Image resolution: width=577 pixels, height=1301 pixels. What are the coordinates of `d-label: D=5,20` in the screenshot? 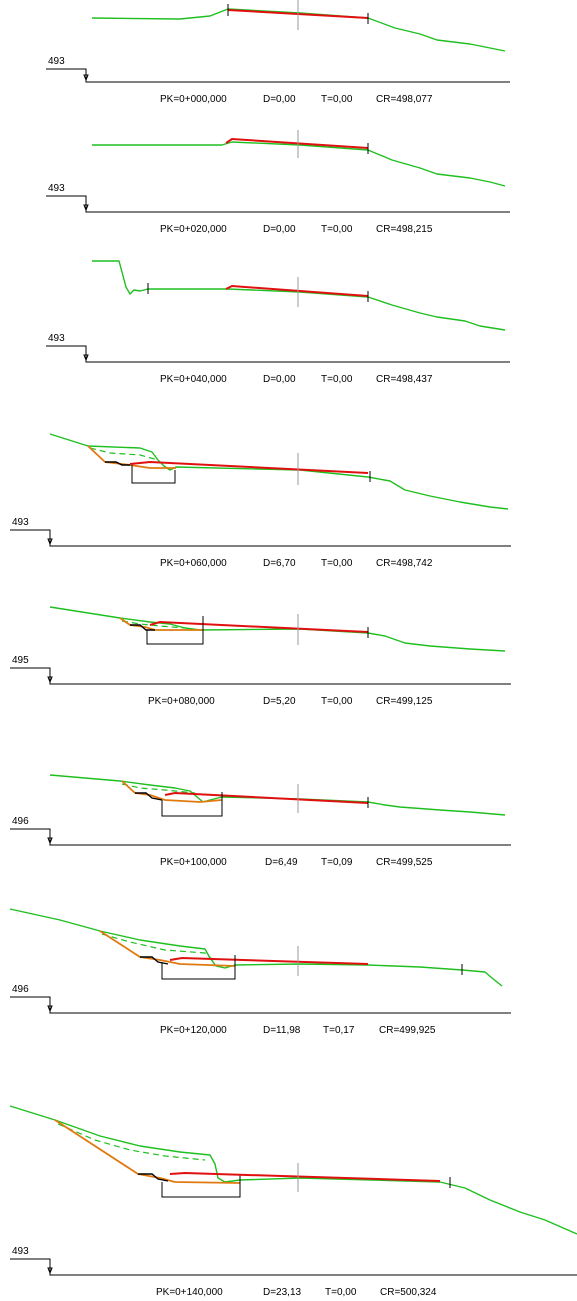 It's located at (279, 701).